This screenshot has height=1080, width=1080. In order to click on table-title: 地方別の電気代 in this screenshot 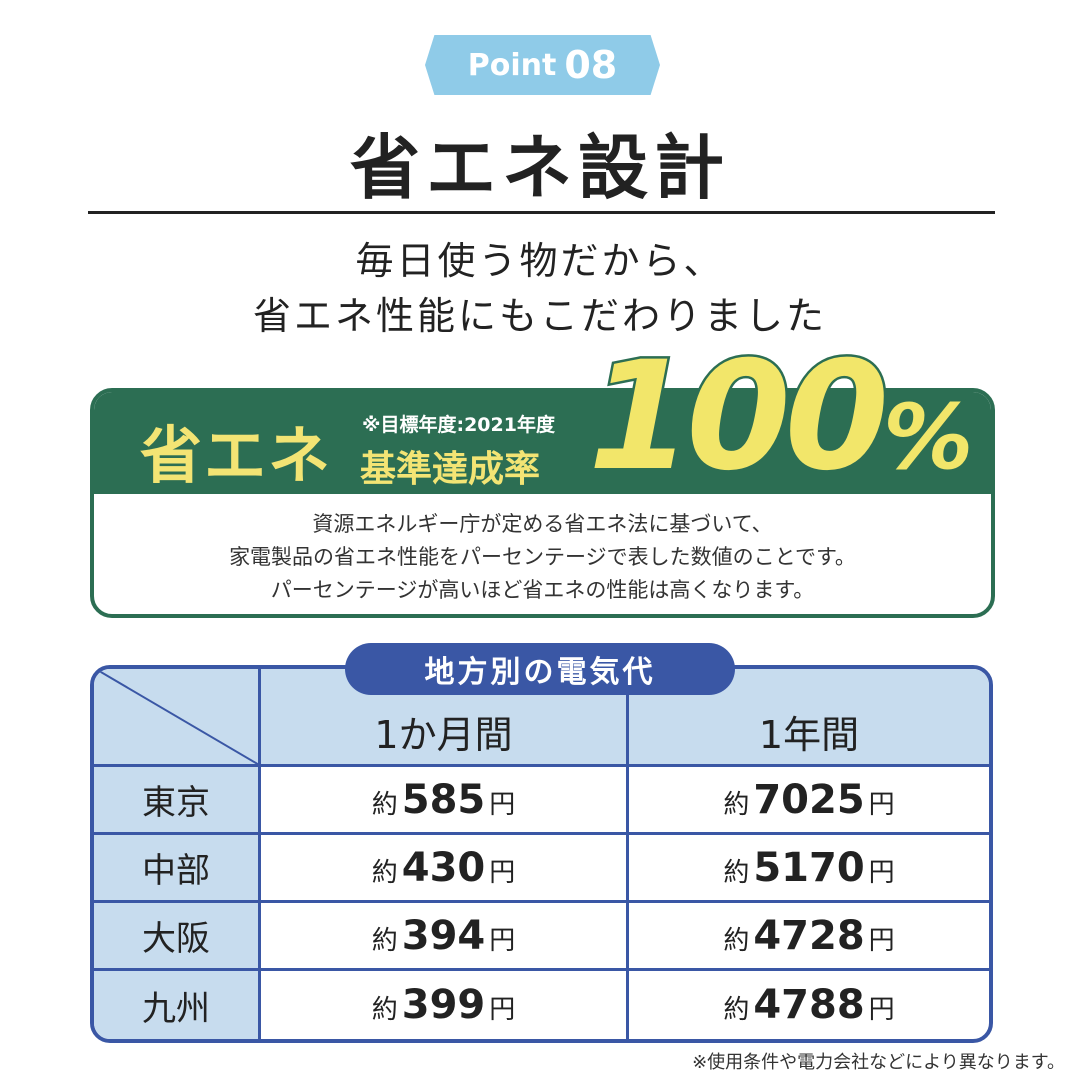, I will do `click(540, 669)`.